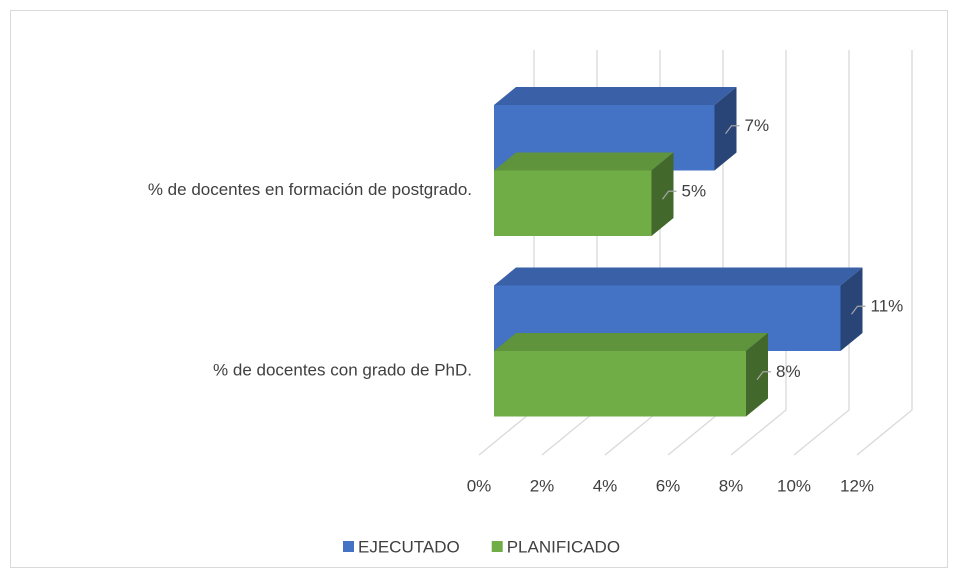  I want to click on x-tick-label: 12%, so click(857, 485).